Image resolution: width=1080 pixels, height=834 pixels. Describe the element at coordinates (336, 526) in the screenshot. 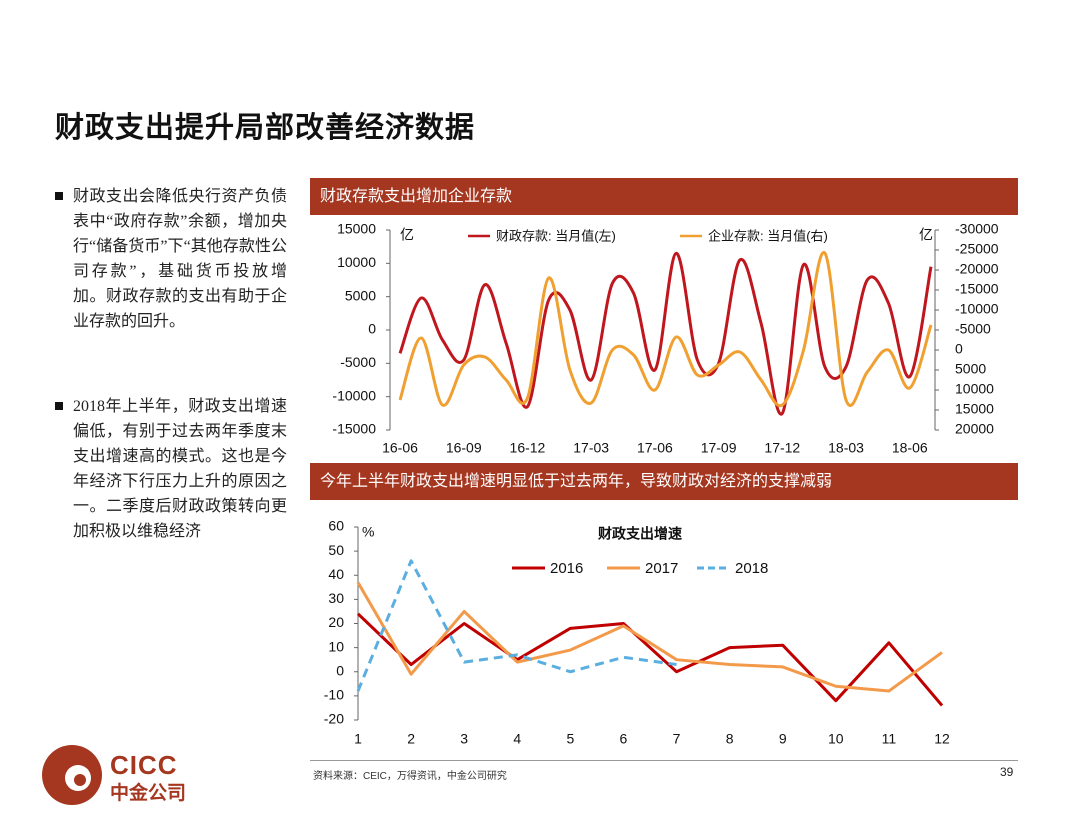

I see `y-tick-label: 60` at that location.